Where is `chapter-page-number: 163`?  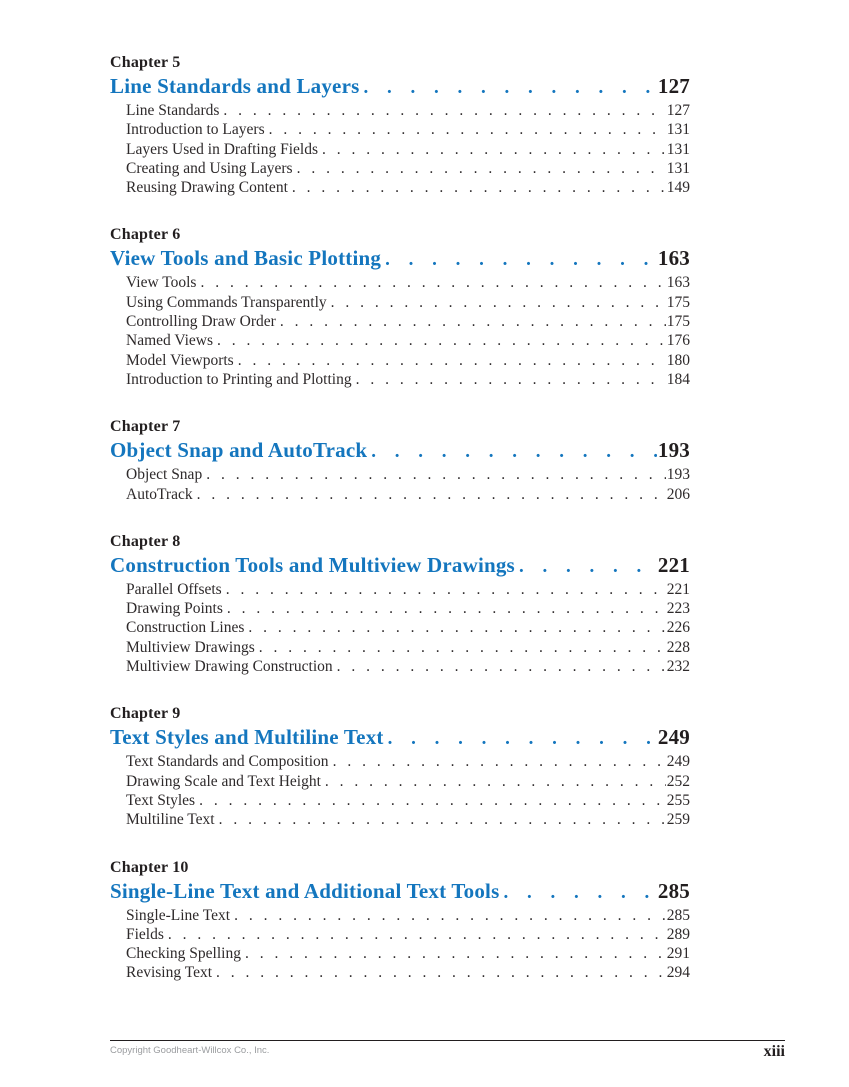
chapter-page-number: 163 is located at coordinates (673, 258).